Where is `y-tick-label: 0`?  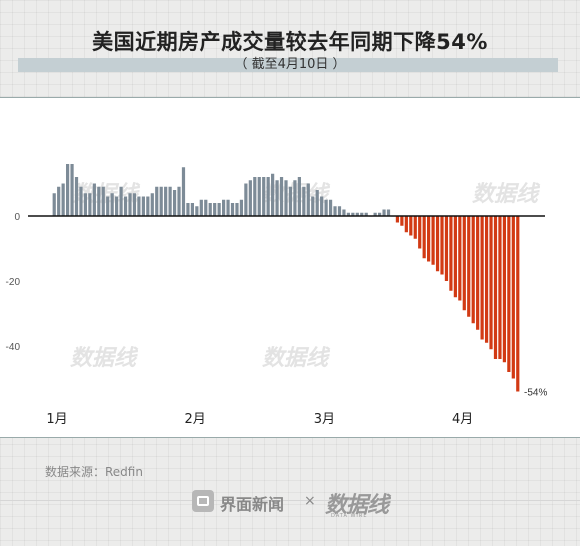
y-tick-label: 0 is located at coordinates (17, 217).